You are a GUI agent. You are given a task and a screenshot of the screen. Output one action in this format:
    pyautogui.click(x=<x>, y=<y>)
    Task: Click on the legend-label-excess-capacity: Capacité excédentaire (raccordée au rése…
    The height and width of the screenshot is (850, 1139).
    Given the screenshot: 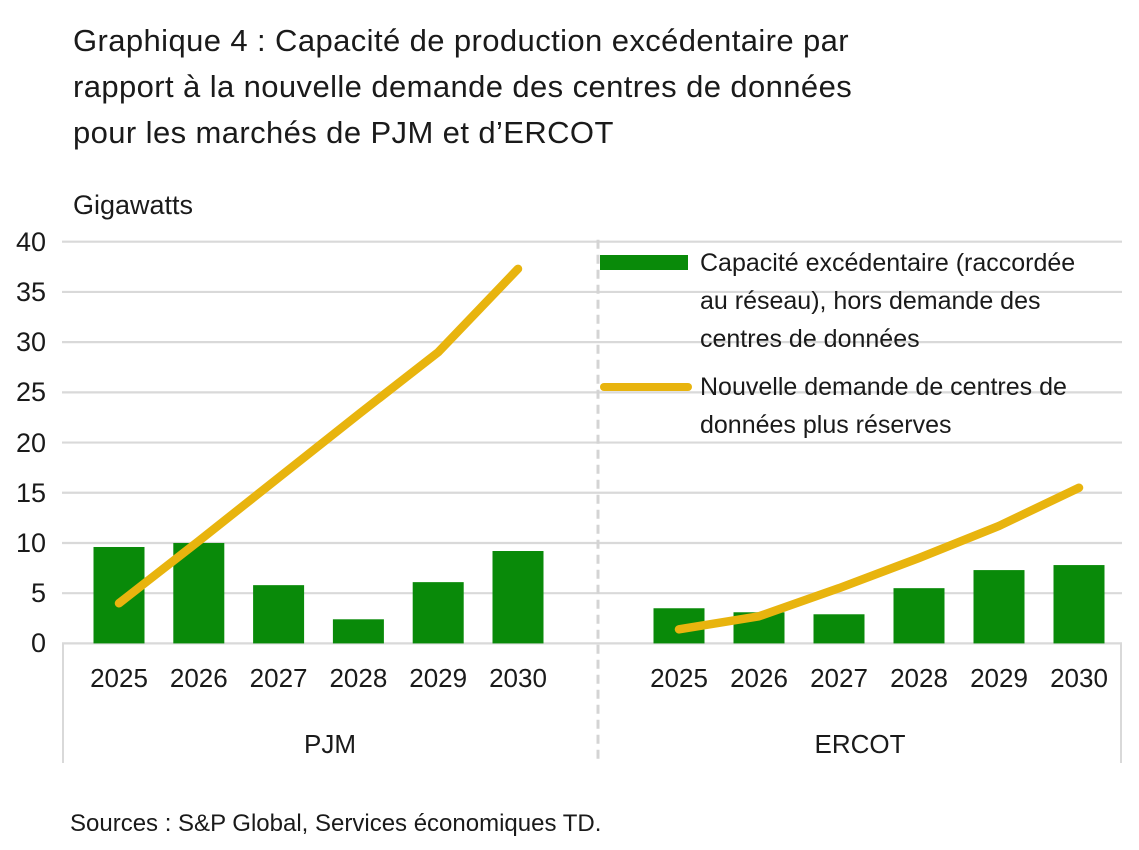 What is the action you would take?
    pyautogui.click(x=888, y=301)
    